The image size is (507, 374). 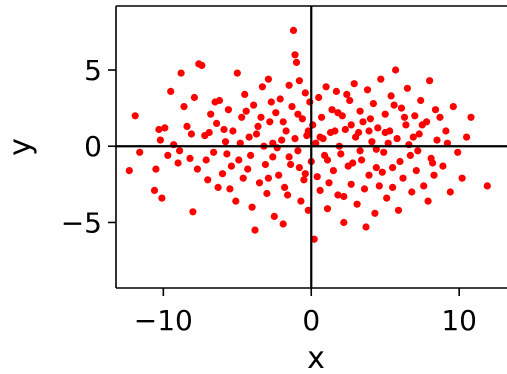 I want to click on y-tick-label: −5, so click(x=81, y=222).